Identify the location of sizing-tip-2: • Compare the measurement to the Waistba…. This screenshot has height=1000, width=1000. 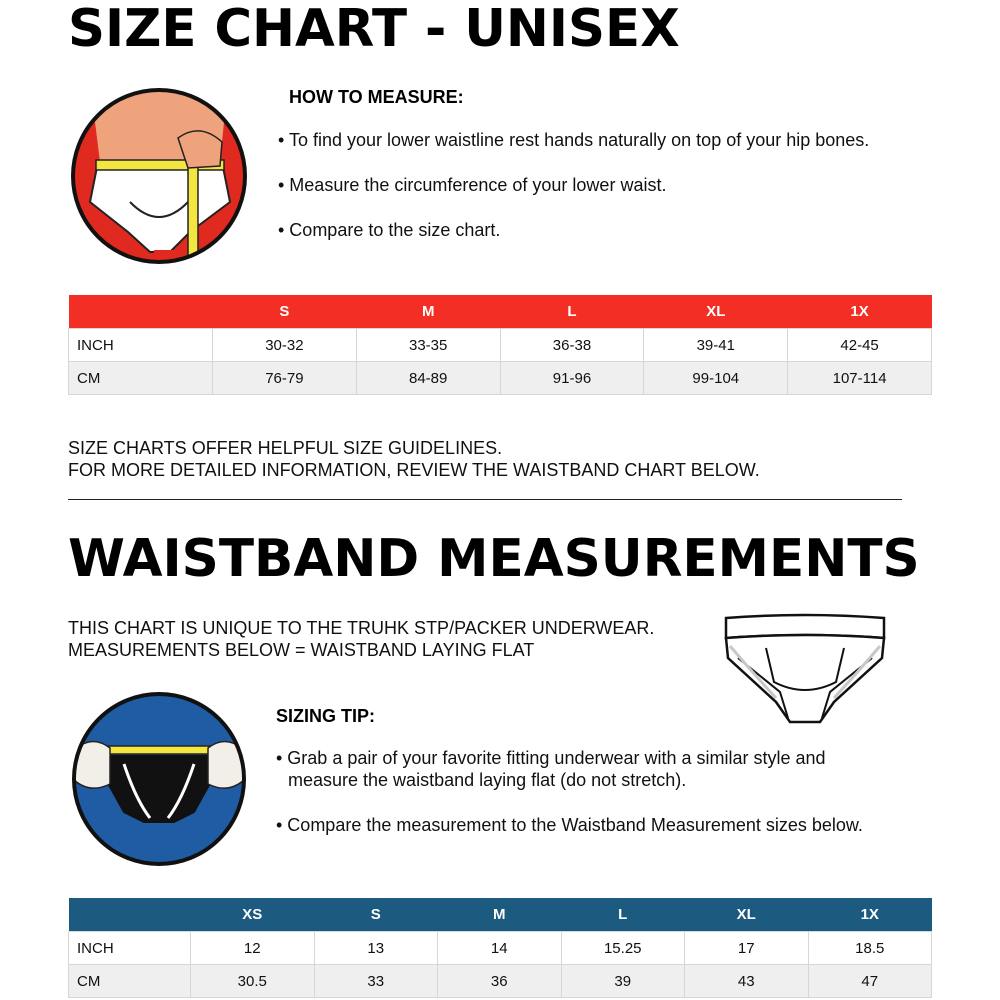
(569, 825).